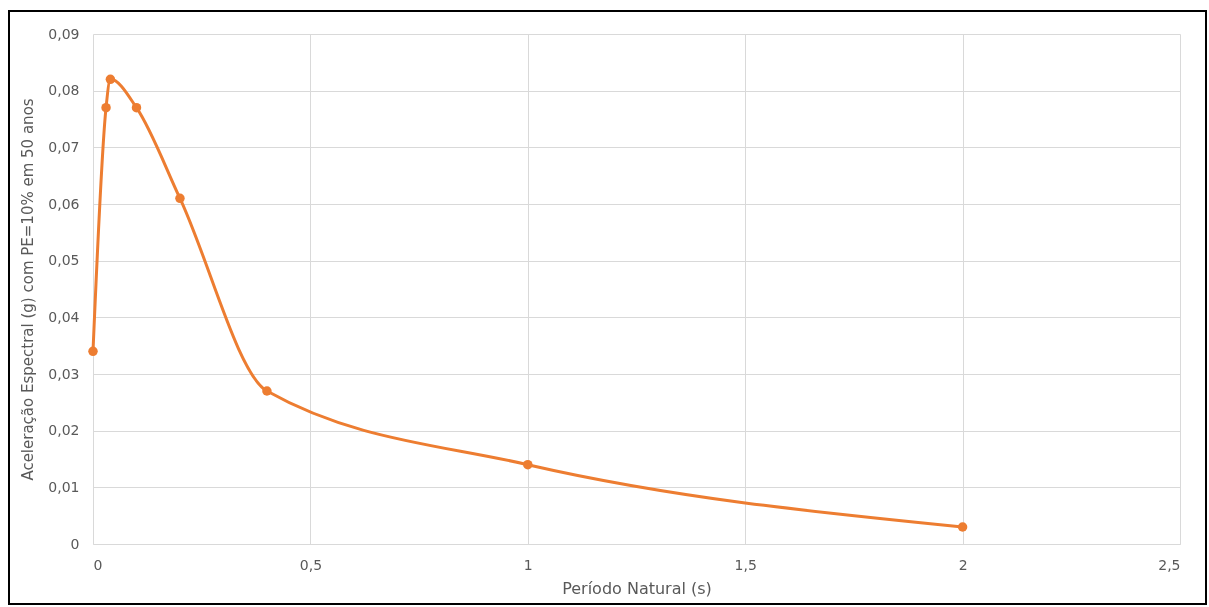 This screenshot has width=1209, height=607. What do you see at coordinates (64, 90) in the screenshot?
I see `y-tick-label: 0,08` at bounding box center [64, 90].